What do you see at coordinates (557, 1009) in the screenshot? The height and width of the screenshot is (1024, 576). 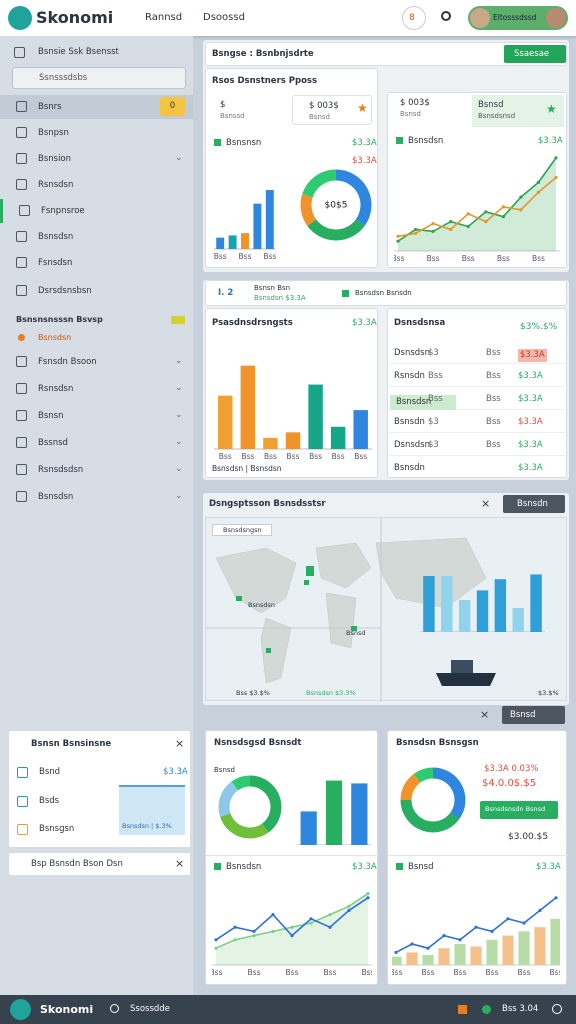 I see `settings-icon` at bounding box center [557, 1009].